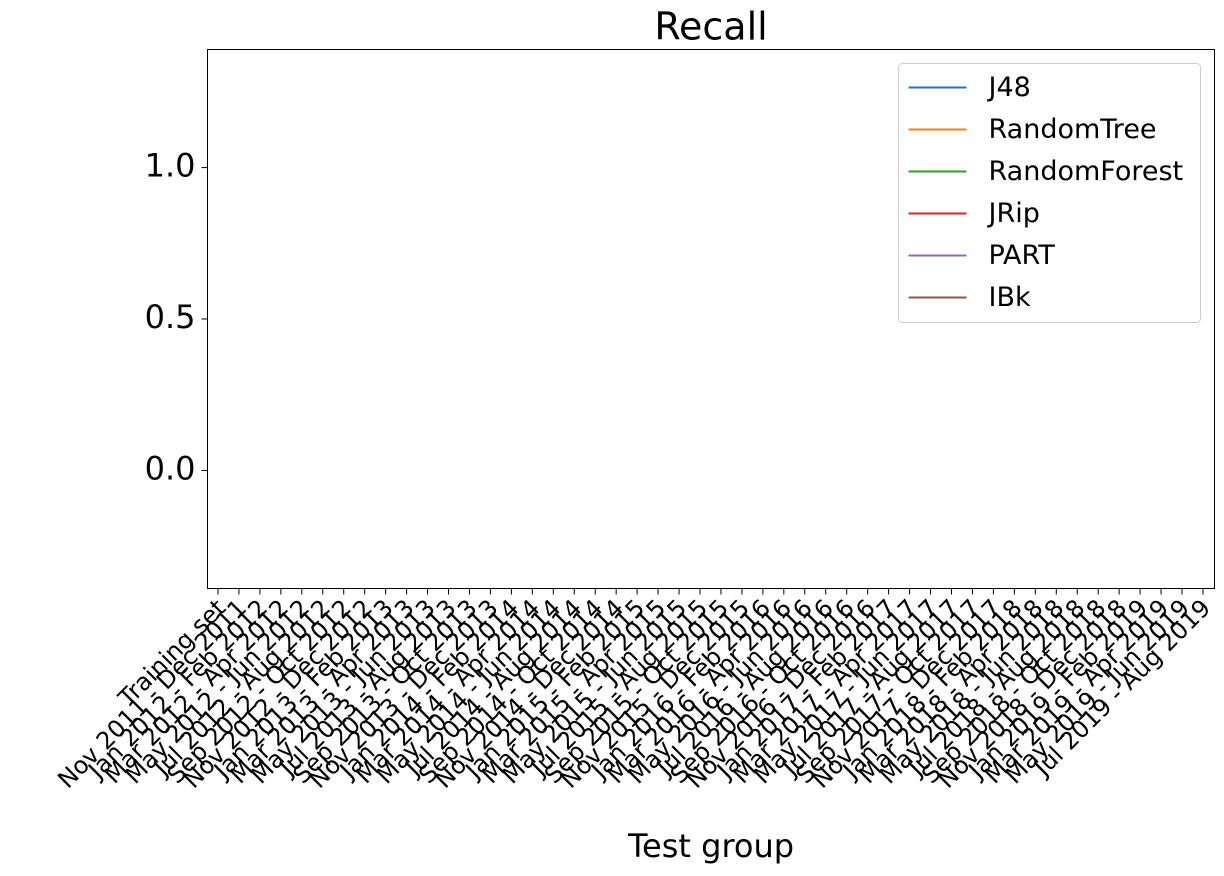 Image resolution: width=1224 pixels, height=876 pixels. I want to click on legend-box, so click(1049, 193).